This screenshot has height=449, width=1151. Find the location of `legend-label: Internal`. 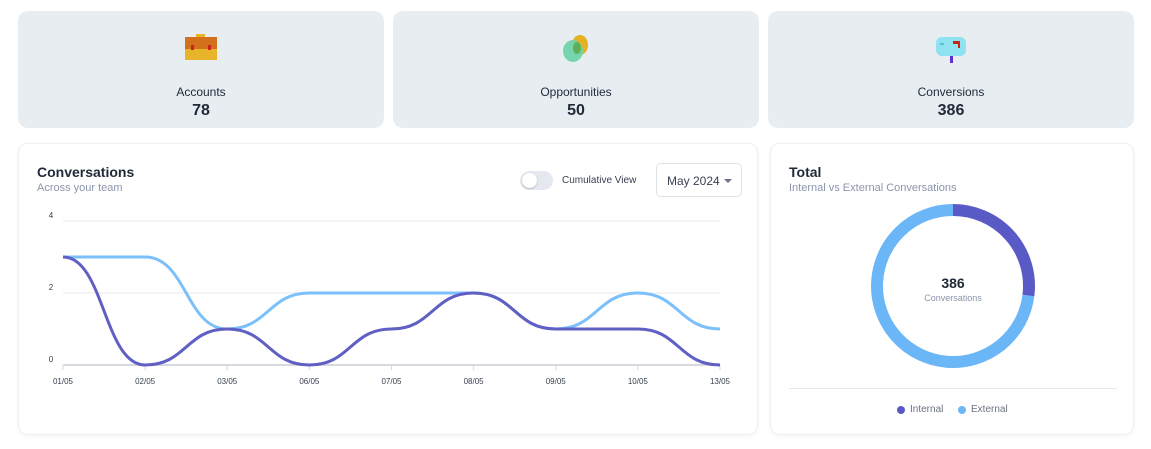

legend-label: Internal is located at coordinates (927, 409).